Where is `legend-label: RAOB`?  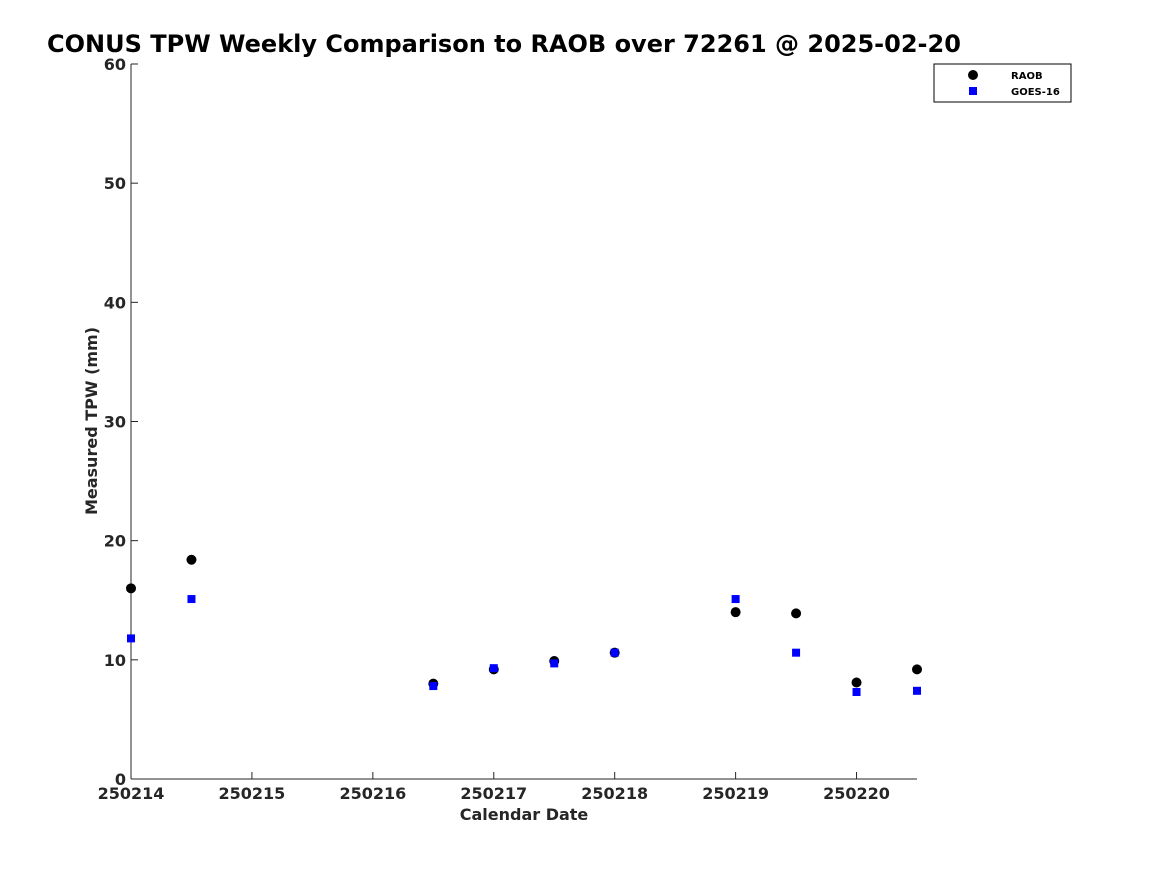 legend-label: RAOB is located at coordinates (1027, 76).